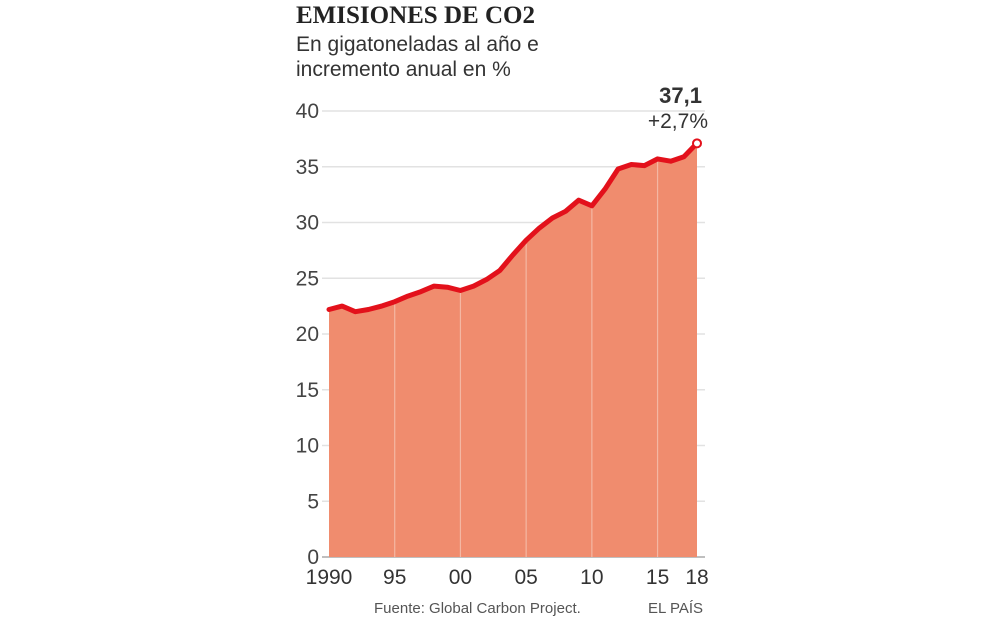 This screenshot has width=1000, height=625. Describe the element at coordinates (678, 121) in the screenshot. I see `annotation-change: +2,7%` at that location.